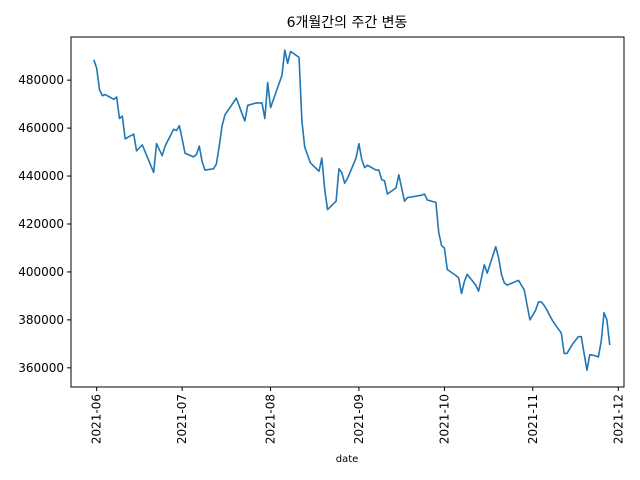  What do you see at coordinates (41, 320) in the screenshot?
I see `y-tick-label: 380000` at bounding box center [41, 320].